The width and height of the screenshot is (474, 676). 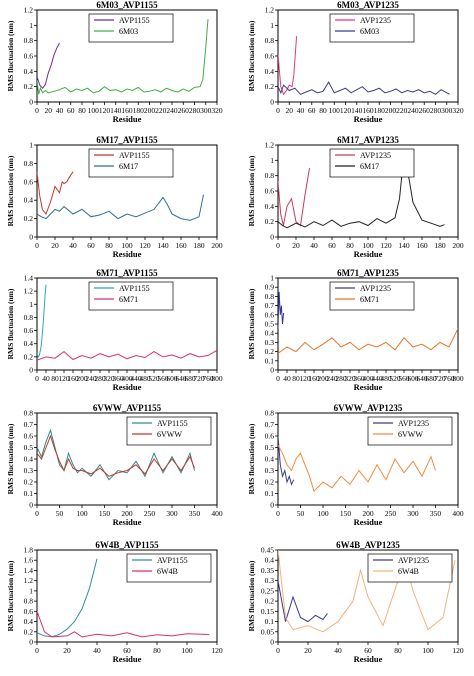 I want to click on x-tick-label: 760, so click(x=449, y=378).